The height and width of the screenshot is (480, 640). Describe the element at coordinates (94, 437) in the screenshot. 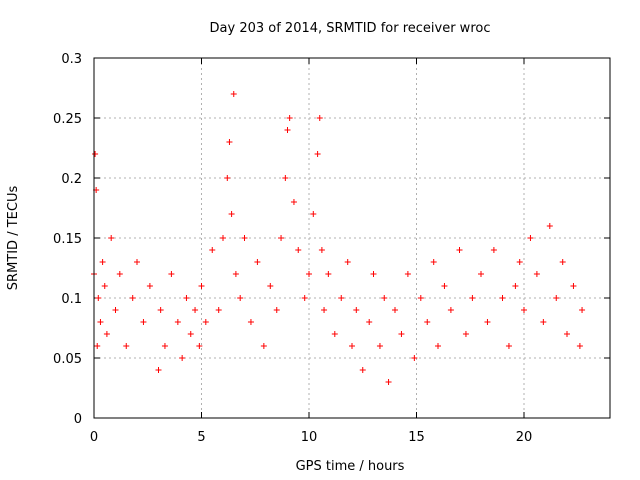

I see `x-tick-label: 0` at that location.